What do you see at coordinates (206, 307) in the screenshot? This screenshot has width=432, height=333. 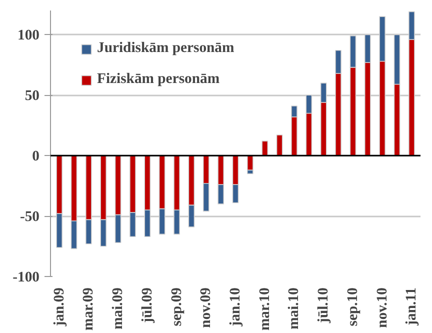 I see `x-tick-label: nov.09` at bounding box center [206, 307].